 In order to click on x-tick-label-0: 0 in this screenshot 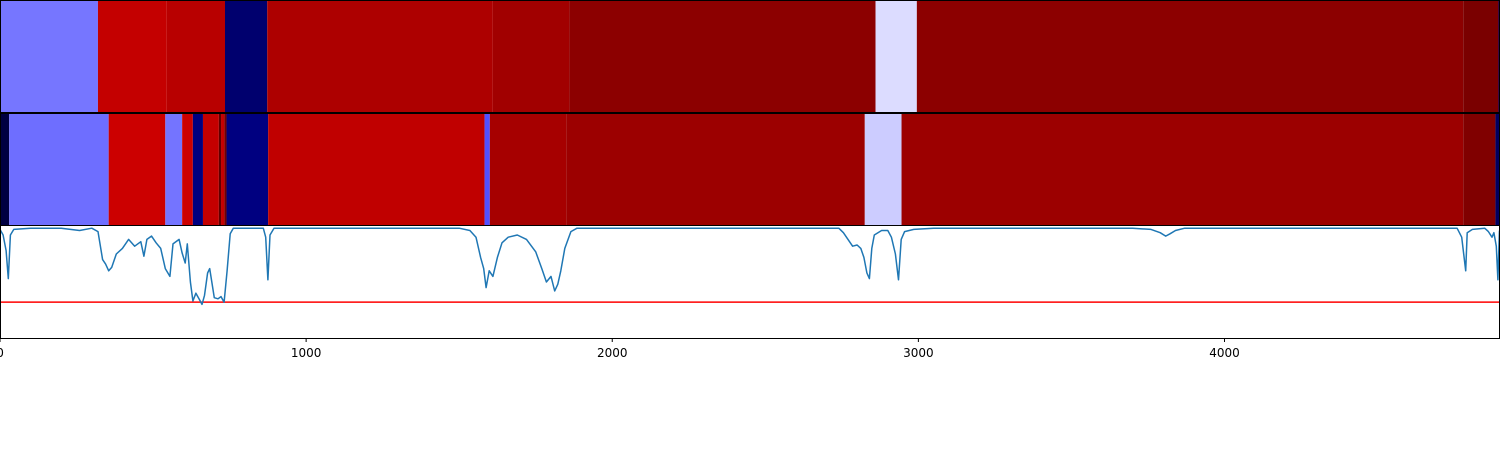, I will do `click(2, 353)`.